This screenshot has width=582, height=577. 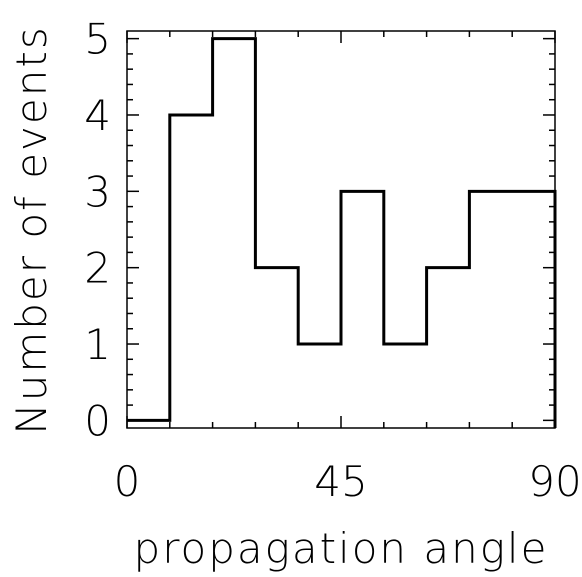 I want to click on y-tick-label: 4, so click(x=97, y=115).